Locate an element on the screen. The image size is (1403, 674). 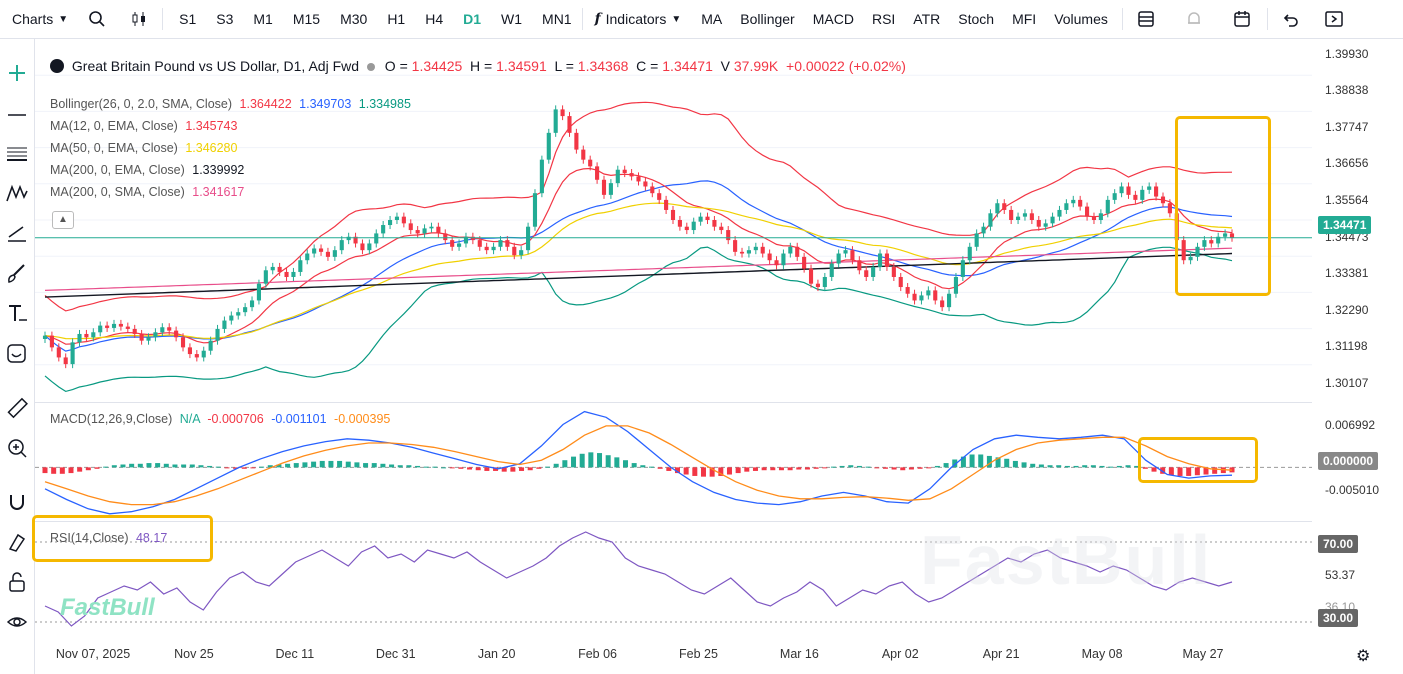
text-tool-icon is located at coordinates (17, 313).